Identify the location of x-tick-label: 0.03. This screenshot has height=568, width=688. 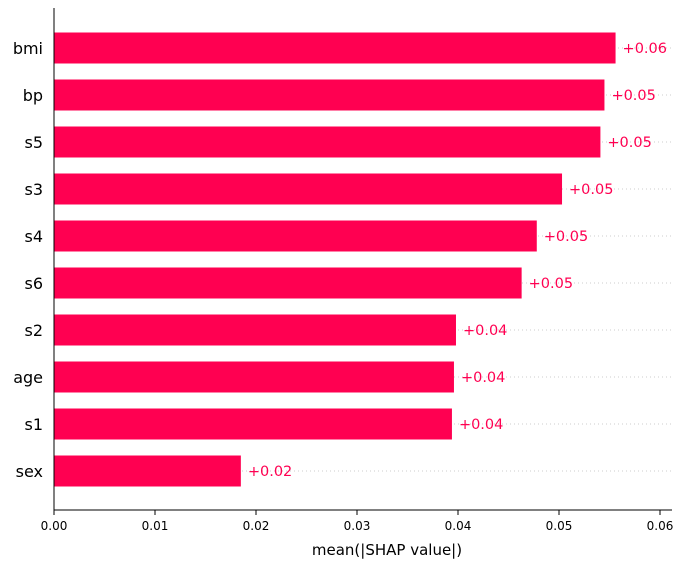
(357, 526).